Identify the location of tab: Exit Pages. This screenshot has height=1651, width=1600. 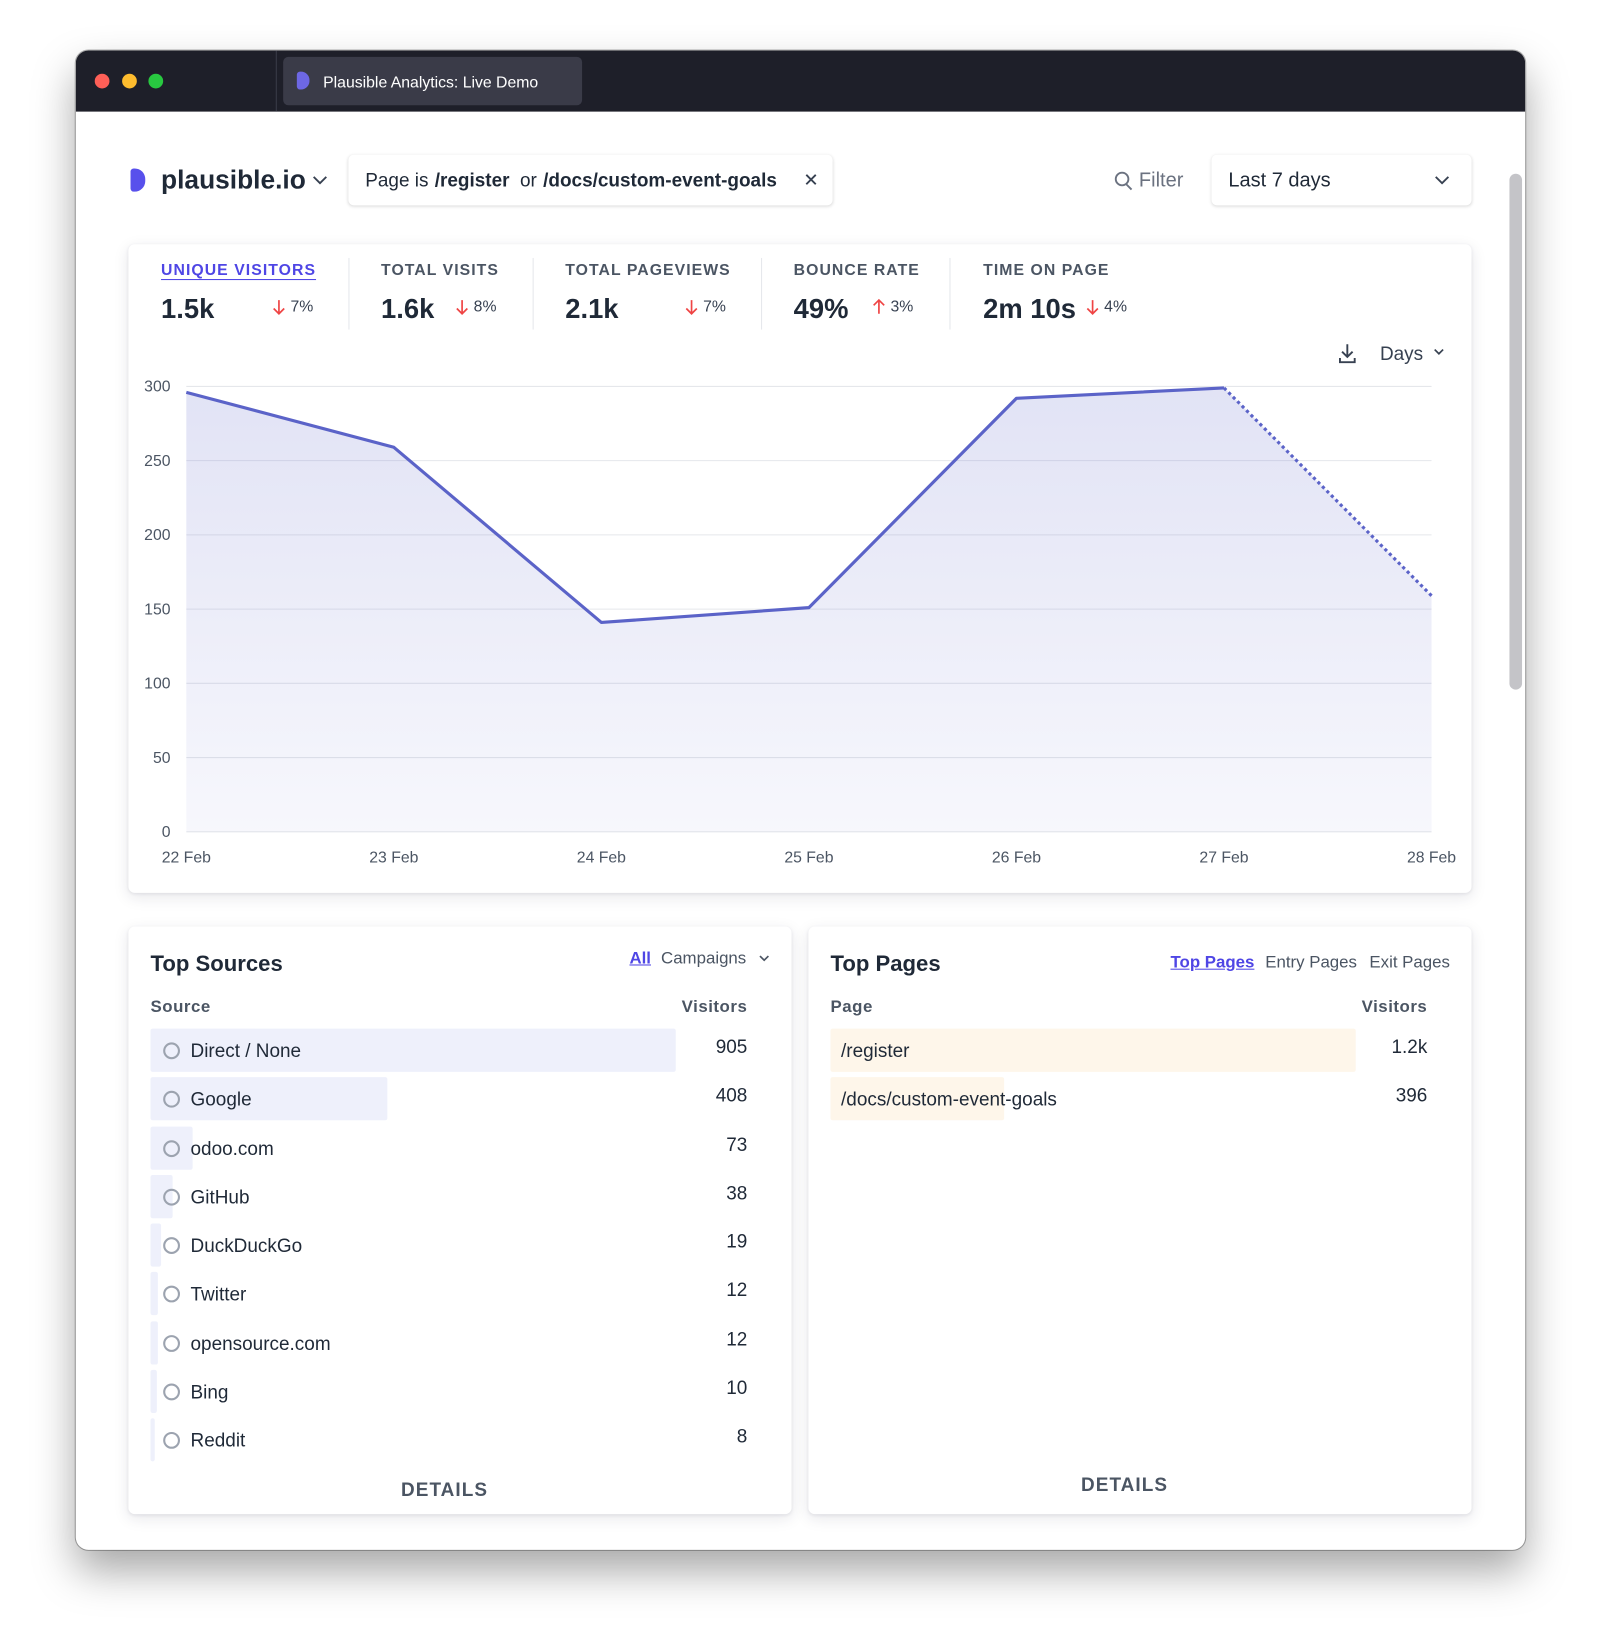
(1409, 962).